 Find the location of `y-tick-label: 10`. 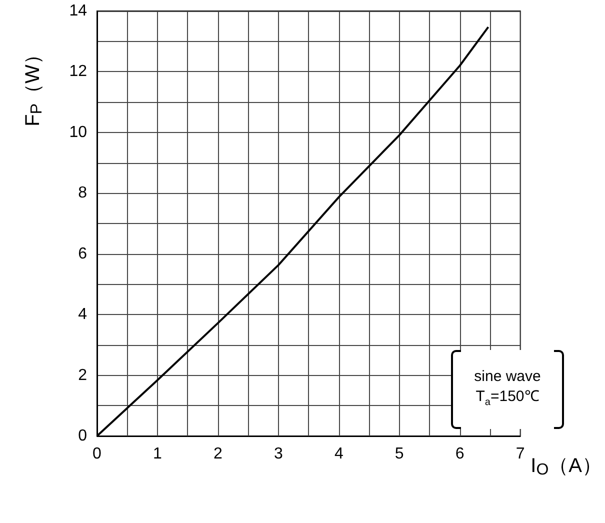

y-tick-label: 10 is located at coordinates (78, 132).